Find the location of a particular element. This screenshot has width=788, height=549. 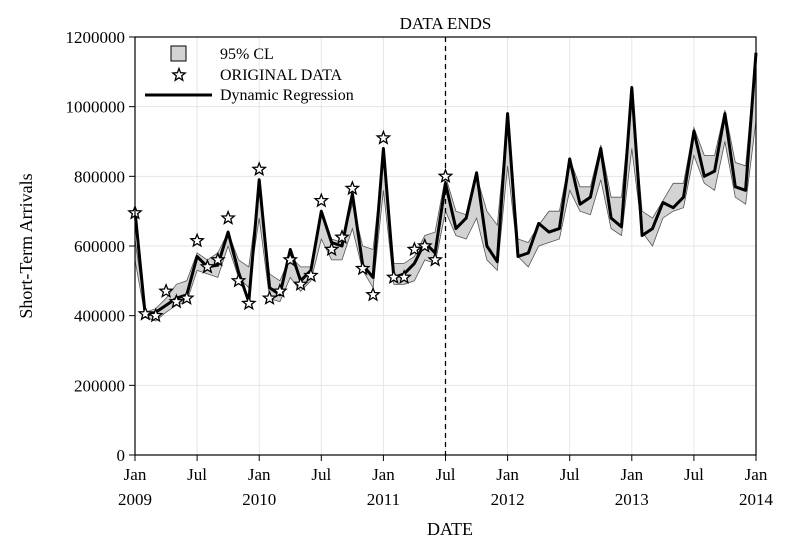

y-tick-label: 600000 is located at coordinates (99, 246).